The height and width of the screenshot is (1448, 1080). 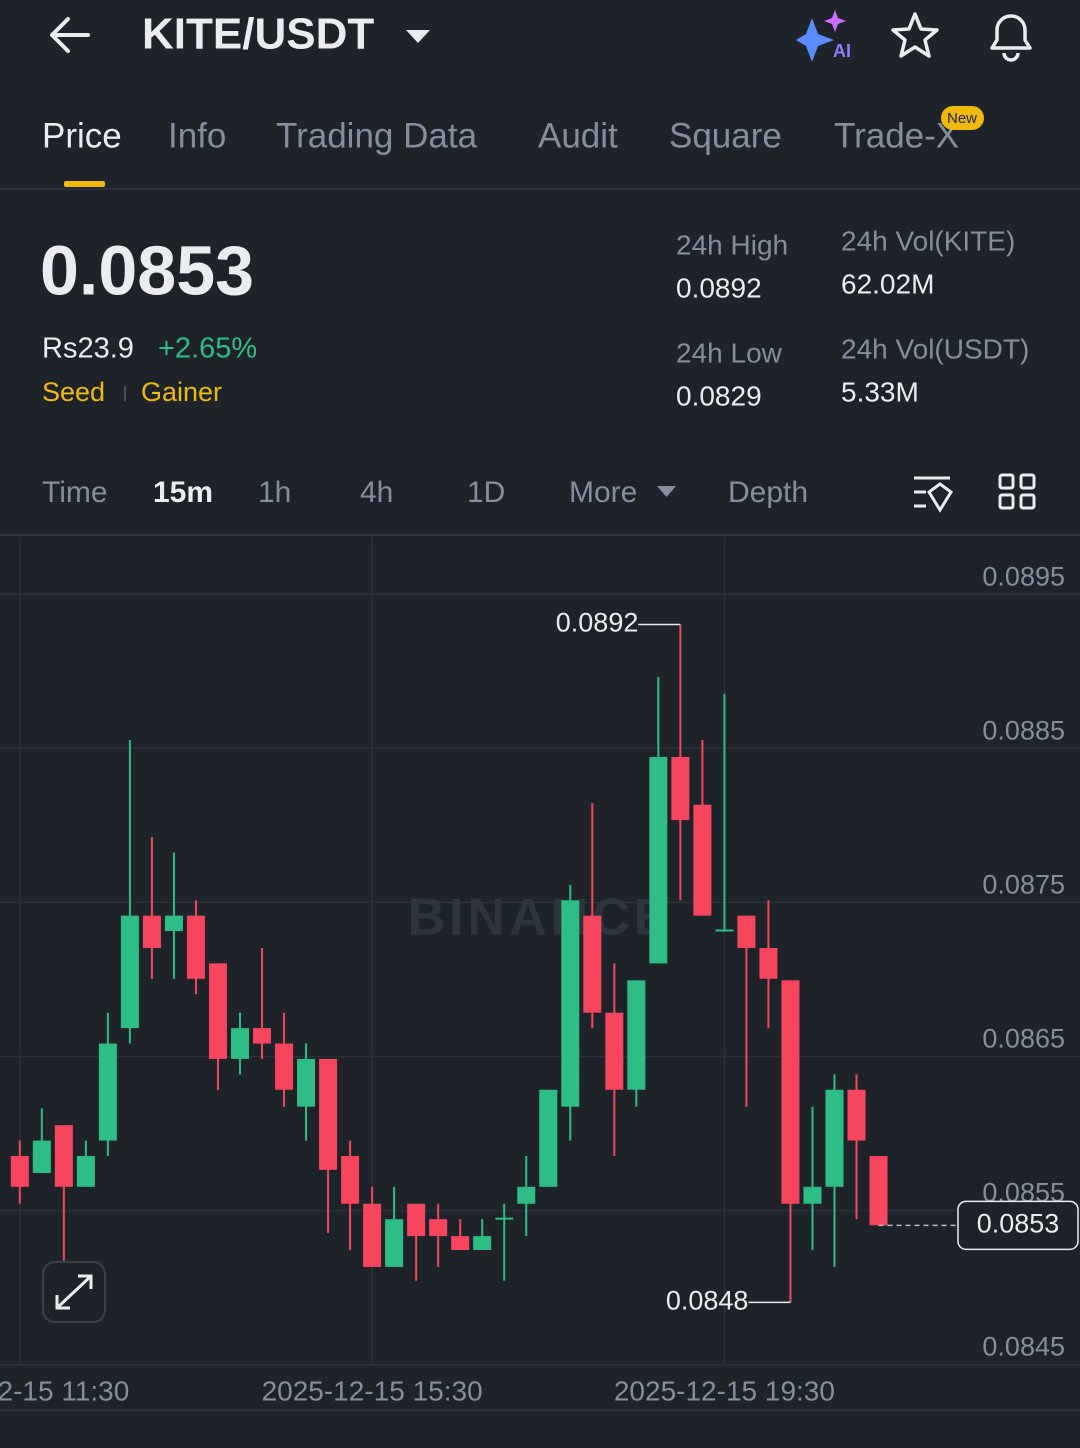 I want to click on expand-icon, so click(x=74, y=1292).